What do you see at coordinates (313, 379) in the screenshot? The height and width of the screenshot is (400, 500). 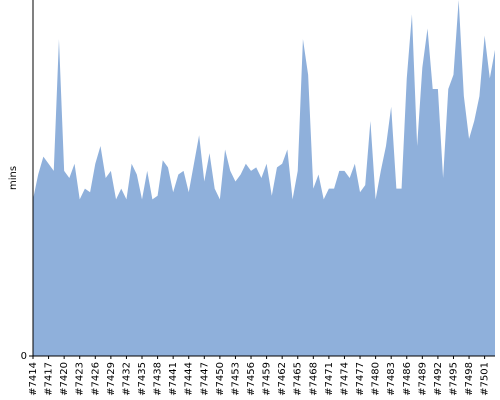 I see `x-tick-label: #7468` at bounding box center [313, 379].